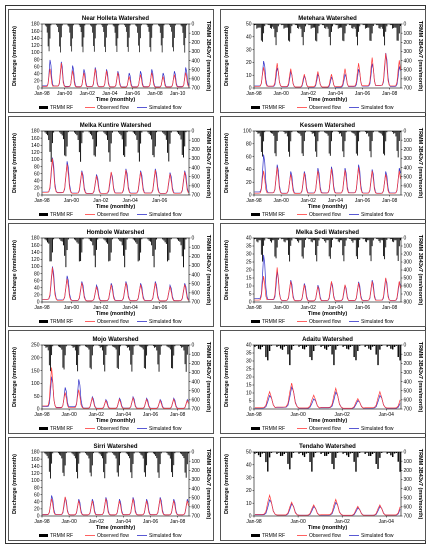 The image size is (432, 550). What do you see at coordinates (35, 460) in the screenshot?
I see `y-tick-label: 160` at bounding box center [35, 460].